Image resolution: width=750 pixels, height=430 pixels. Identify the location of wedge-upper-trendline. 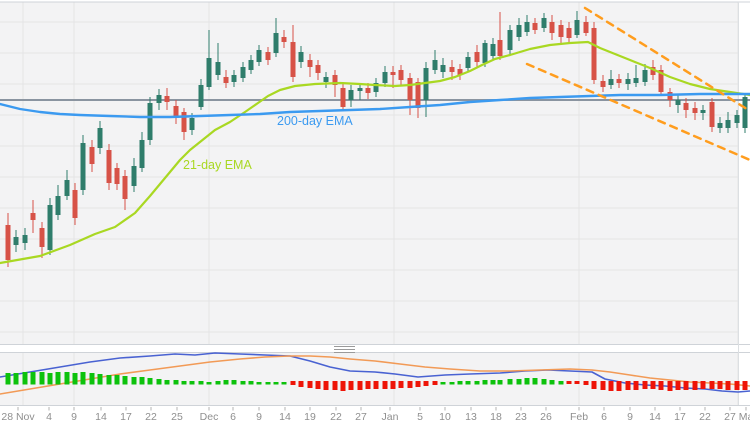
(666, 59).